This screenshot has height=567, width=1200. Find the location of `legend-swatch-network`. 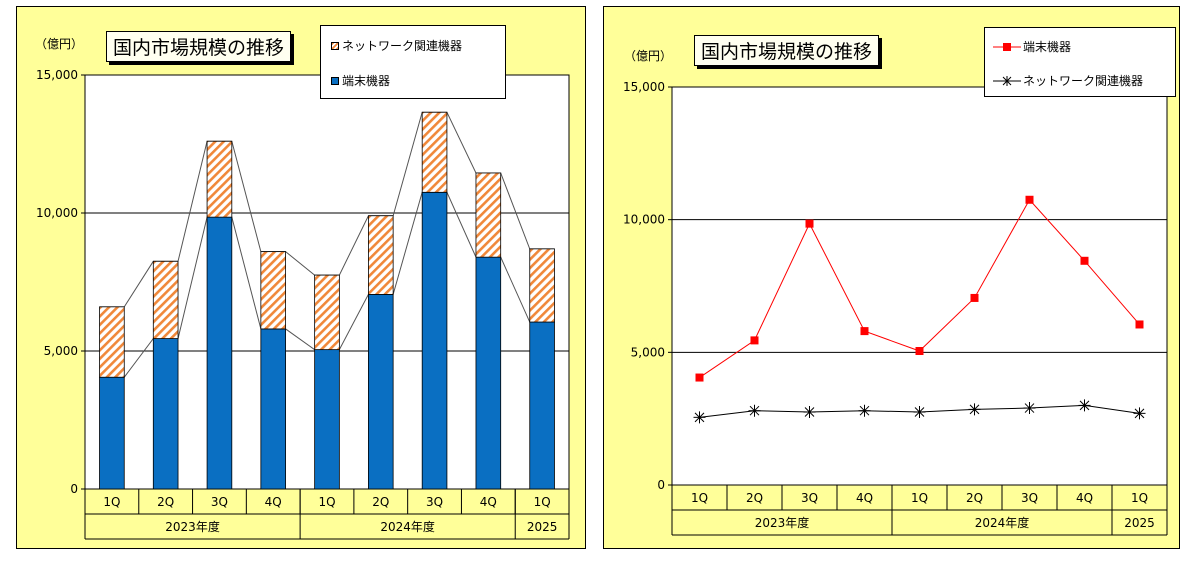

legend-swatch-network is located at coordinates (335, 45).